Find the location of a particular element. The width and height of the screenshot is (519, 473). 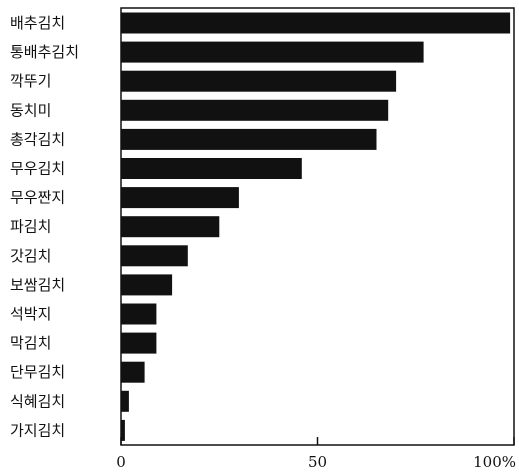

category-label-0: 배추김치 is located at coordinates (37, 23).